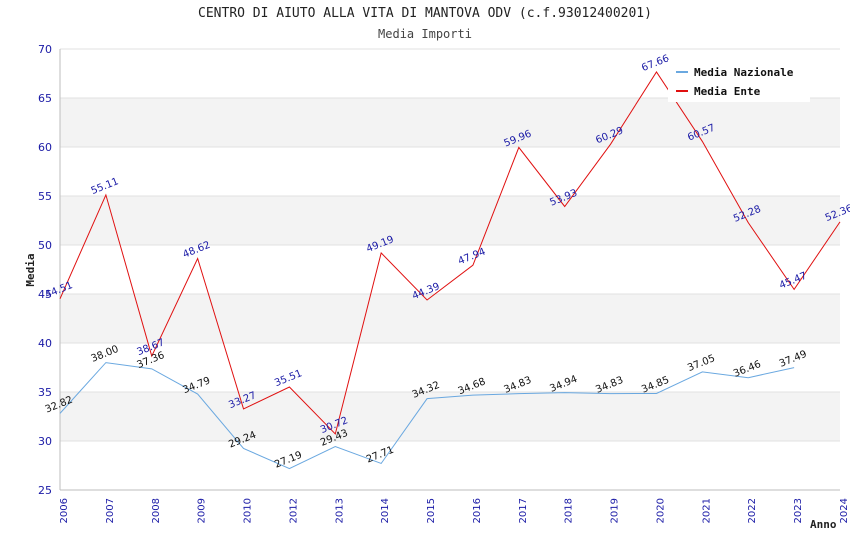 This screenshot has height=550, width=850. What do you see at coordinates (110, 510) in the screenshot?
I see `x-tick-label: 2007` at bounding box center [110, 510].